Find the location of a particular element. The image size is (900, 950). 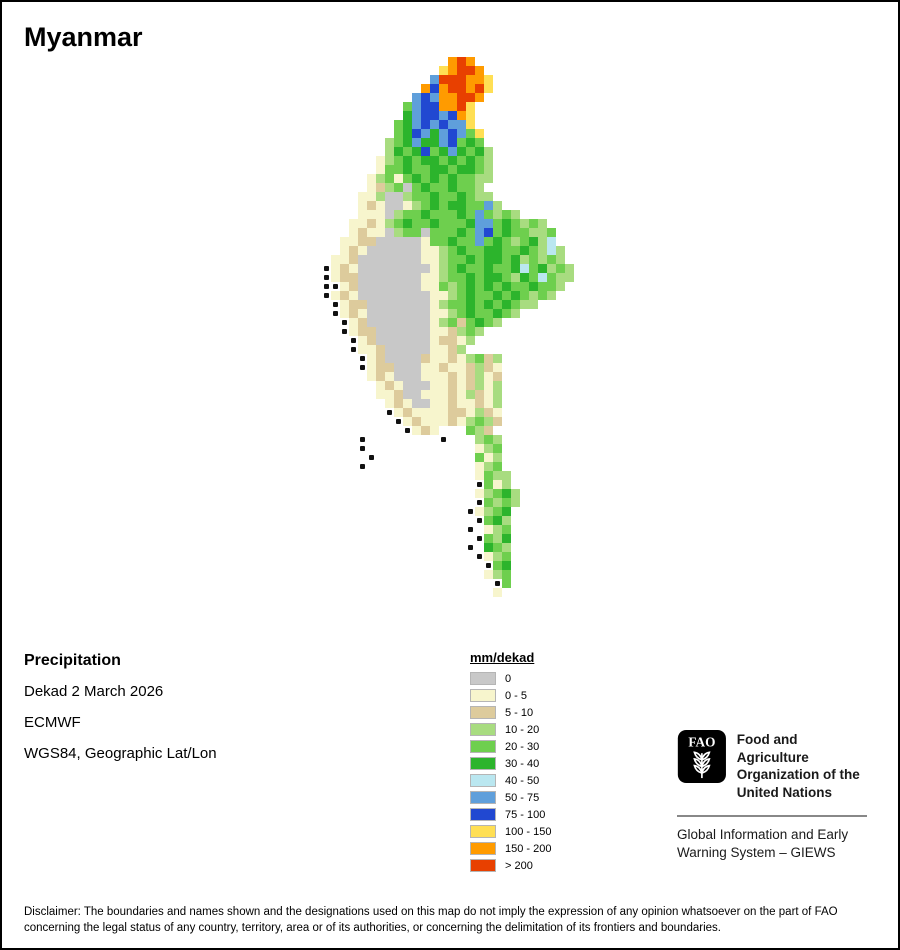

legend-item: 75 - 100 is located at coordinates (510, 814).